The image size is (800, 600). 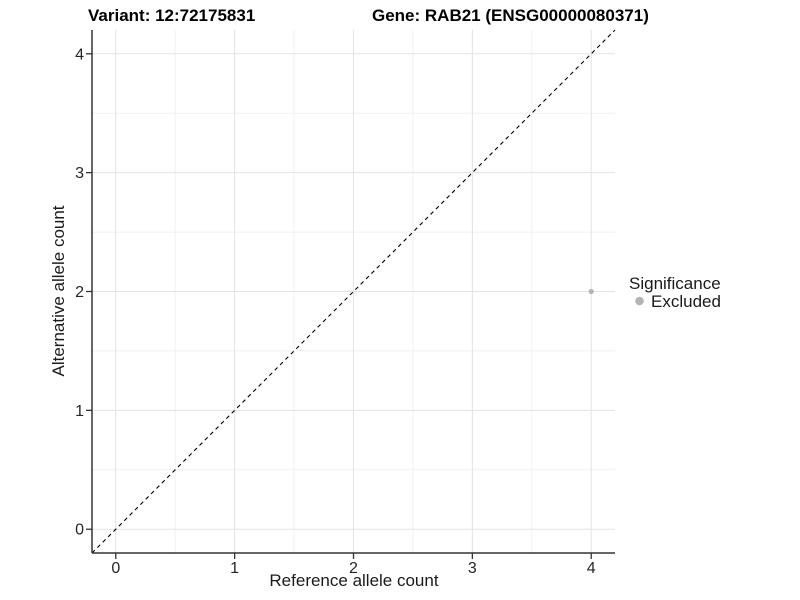 What do you see at coordinates (234, 568) in the screenshot?
I see `x-tick-label: 1` at bounding box center [234, 568].